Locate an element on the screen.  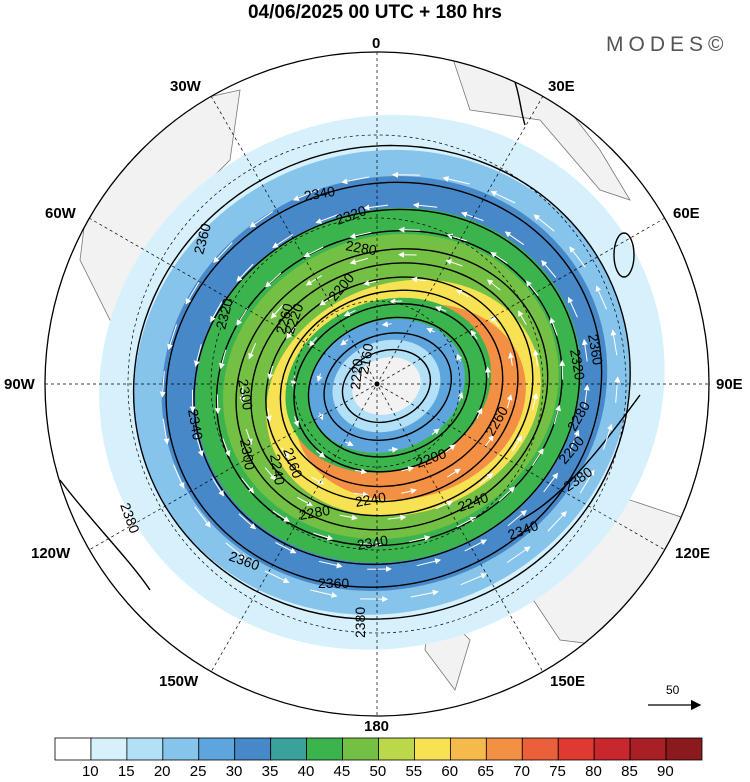
colorbar-tick-label: 90 is located at coordinates (665, 771).